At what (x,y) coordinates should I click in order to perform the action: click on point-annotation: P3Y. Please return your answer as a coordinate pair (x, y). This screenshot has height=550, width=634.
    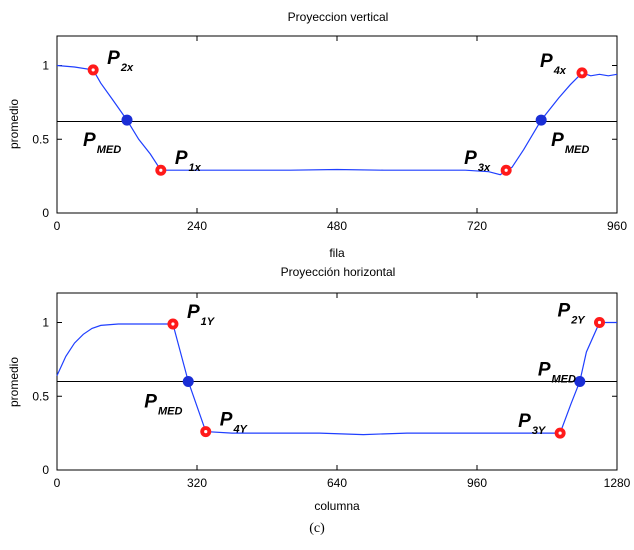
    Looking at the image, I should click on (532, 424).